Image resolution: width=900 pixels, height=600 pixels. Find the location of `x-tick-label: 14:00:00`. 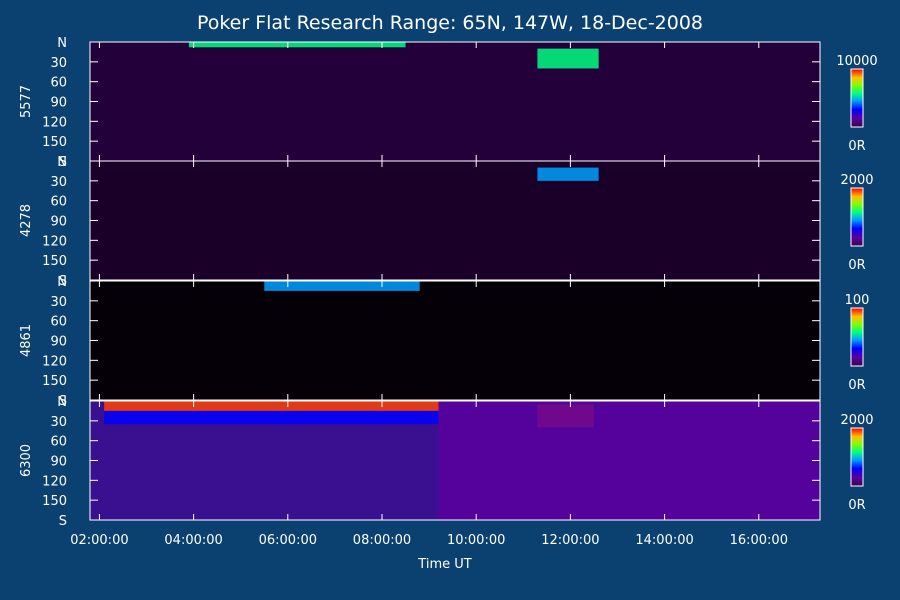

x-tick-label: 14:00:00 is located at coordinates (664, 540).